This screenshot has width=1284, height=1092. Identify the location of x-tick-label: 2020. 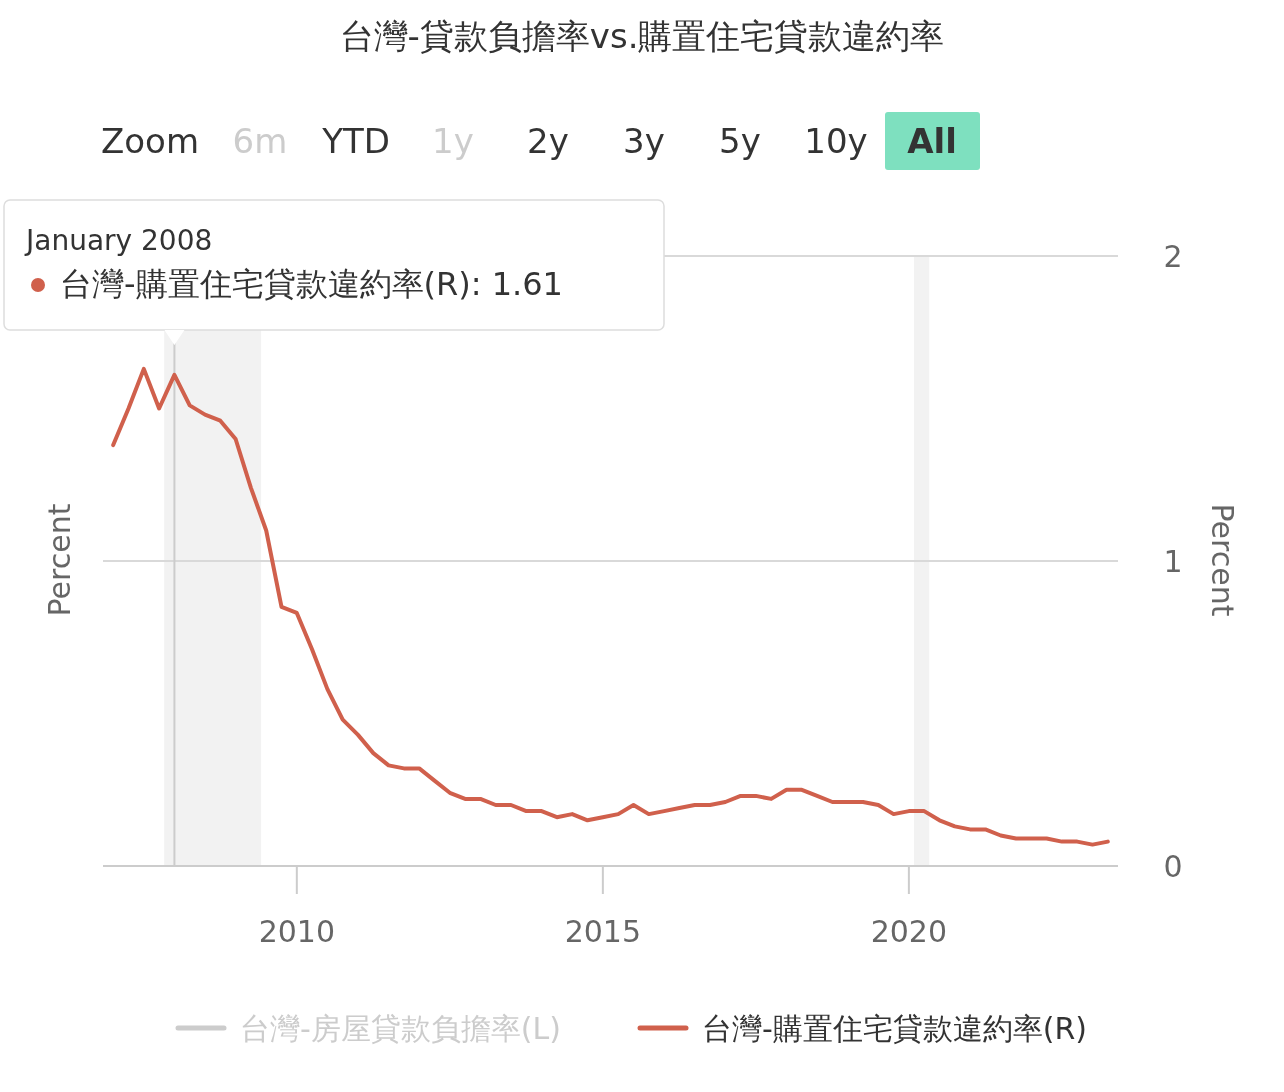
(909, 931).